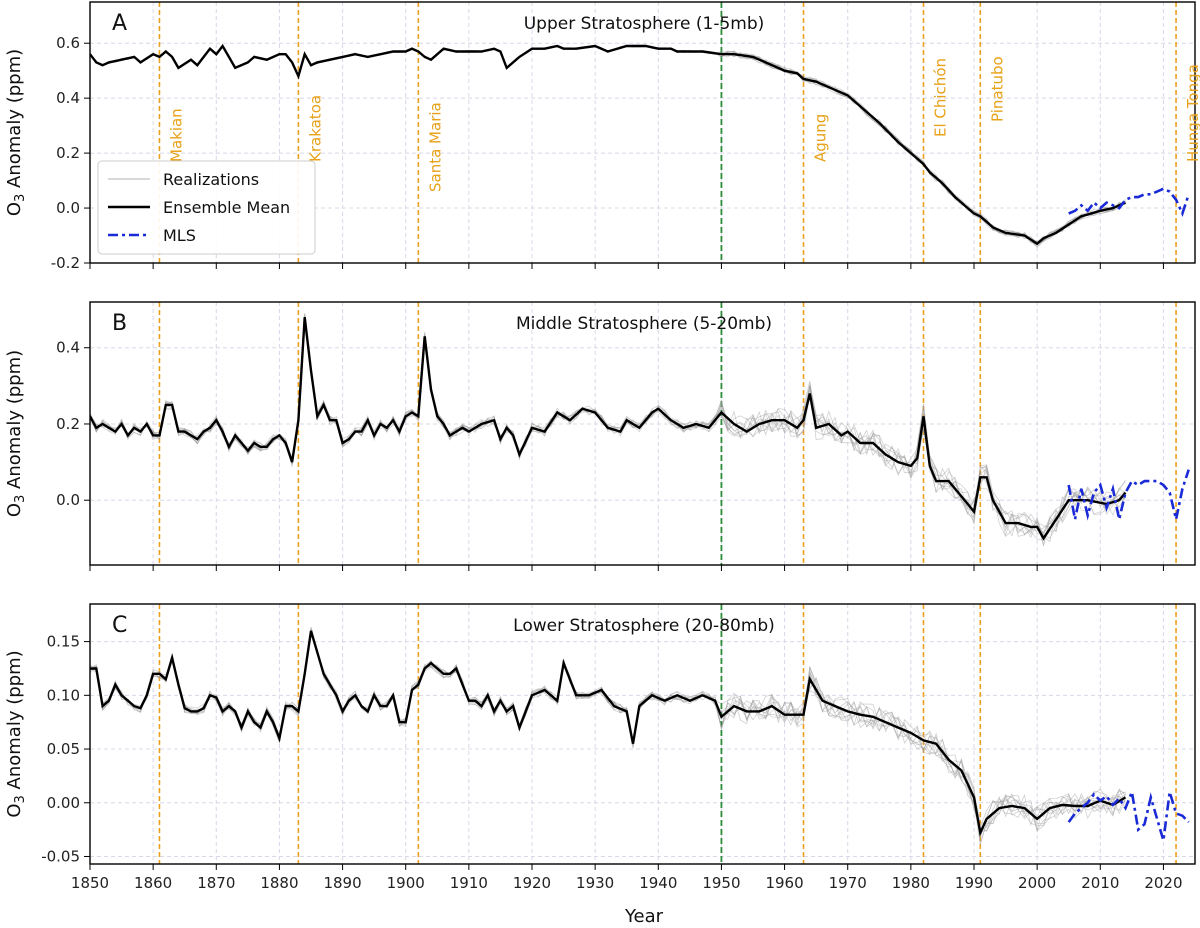  Describe the element at coordinates (821, 138) in the screenshot. I see `volcano-label: Agung` at that location.